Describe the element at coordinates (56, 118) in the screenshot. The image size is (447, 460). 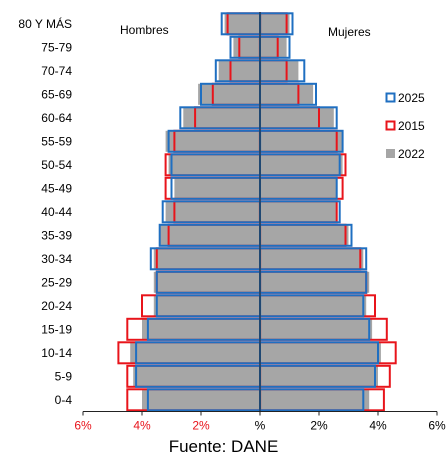
I see `age-label: 60-64` at that location.